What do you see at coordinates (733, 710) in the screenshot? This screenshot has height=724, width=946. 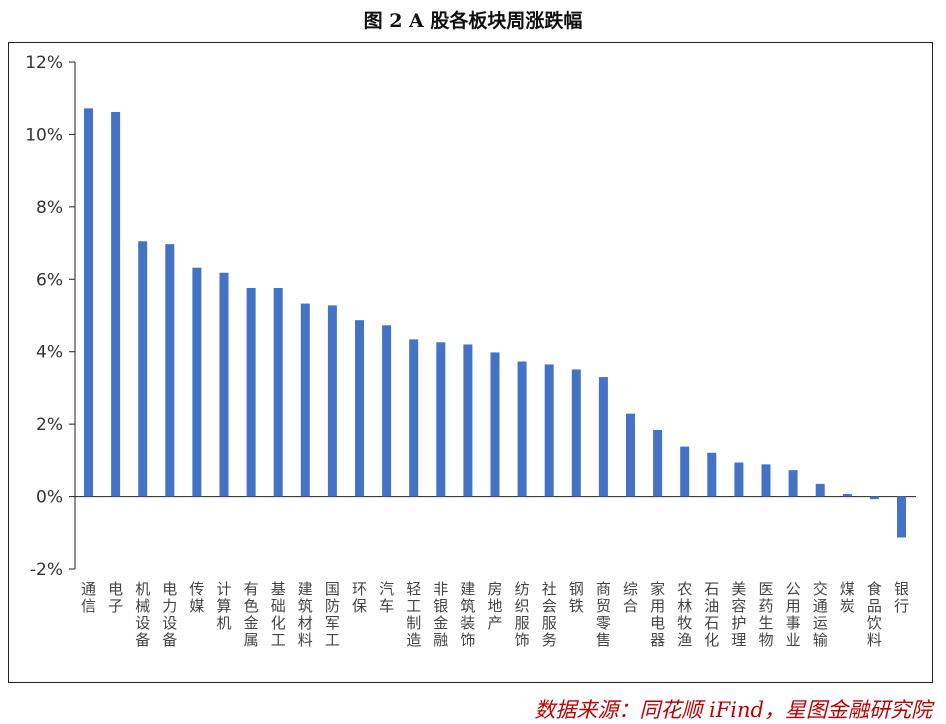 I see `source-note: 数据来源：同花顺 iFind，星图金融研究院` at bounding box center [733, 710].